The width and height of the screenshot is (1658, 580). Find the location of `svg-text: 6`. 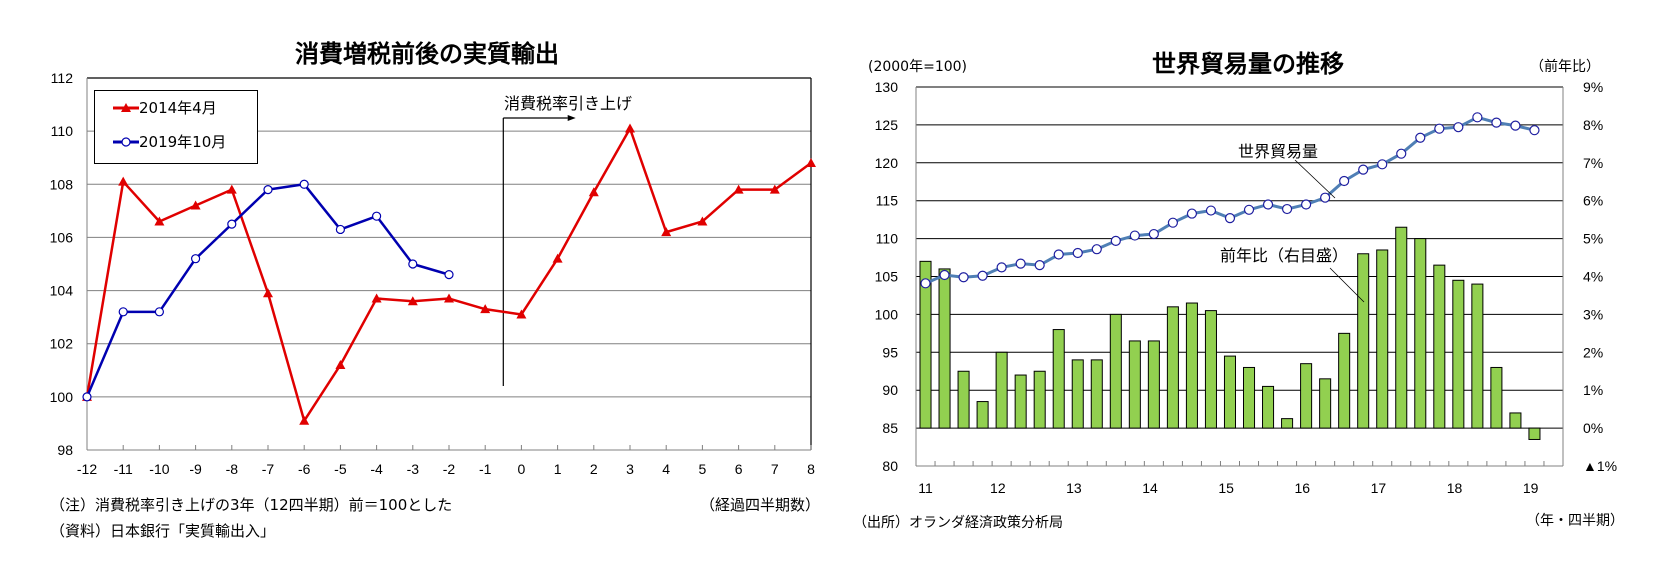

svg-text: 6 is located at coordinates (739, 469).